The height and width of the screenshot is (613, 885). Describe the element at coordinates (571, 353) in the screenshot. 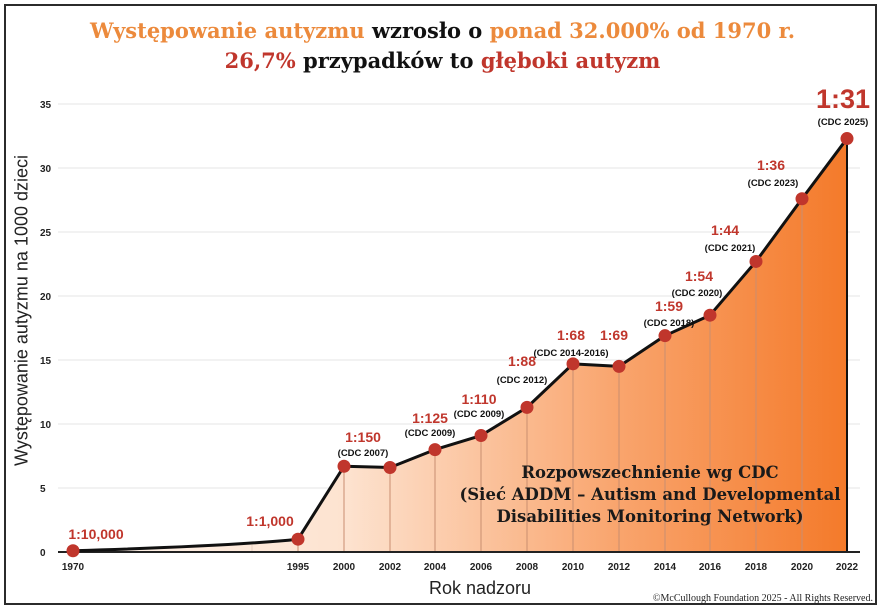

I see `source-label: (CDC 2014-2016)` at that location.